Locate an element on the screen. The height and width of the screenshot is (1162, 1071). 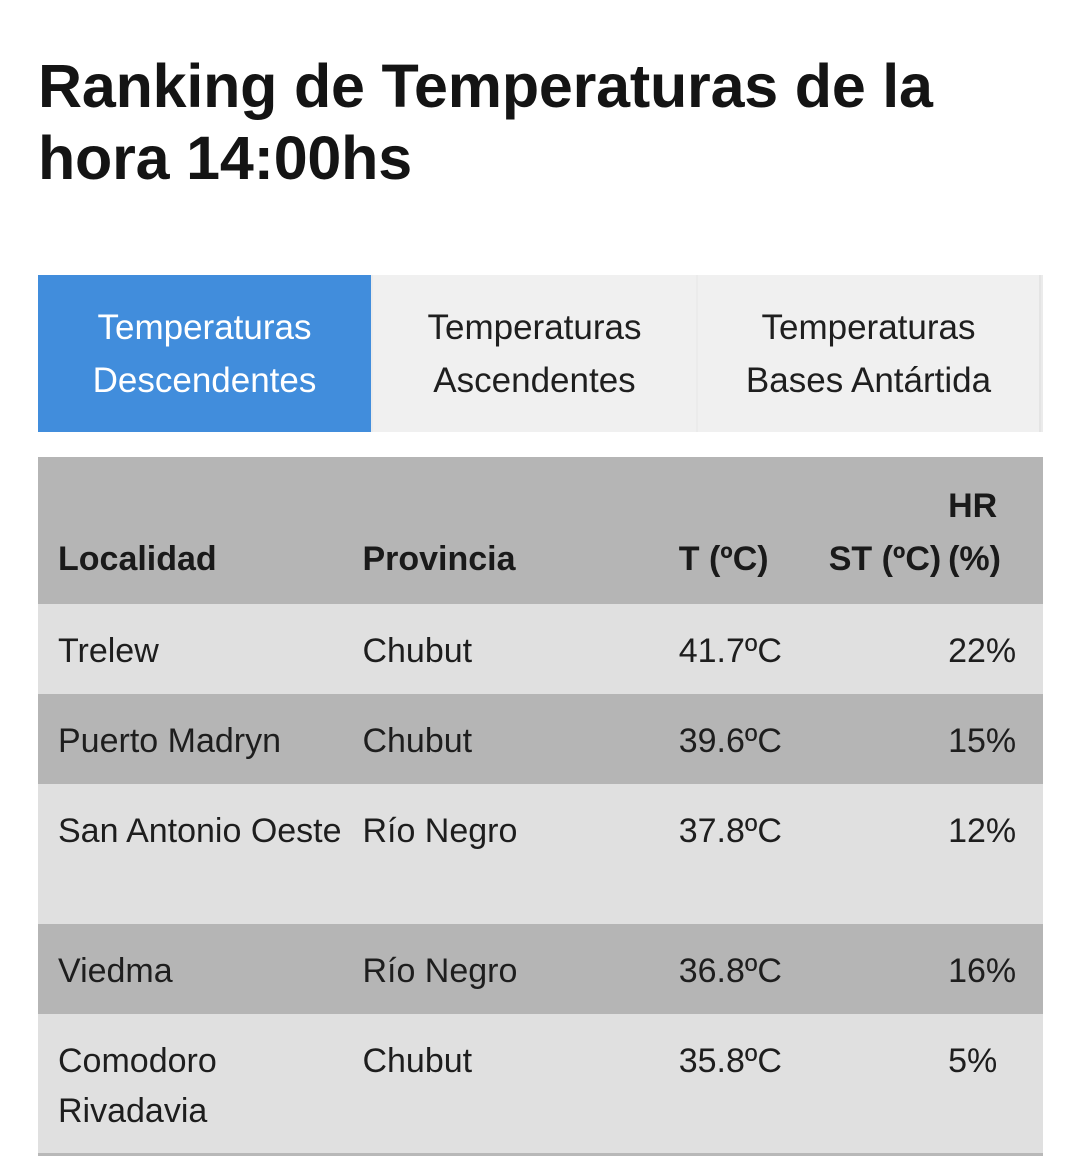
cell-humedad: 15% is located at coordinates (982, 741).